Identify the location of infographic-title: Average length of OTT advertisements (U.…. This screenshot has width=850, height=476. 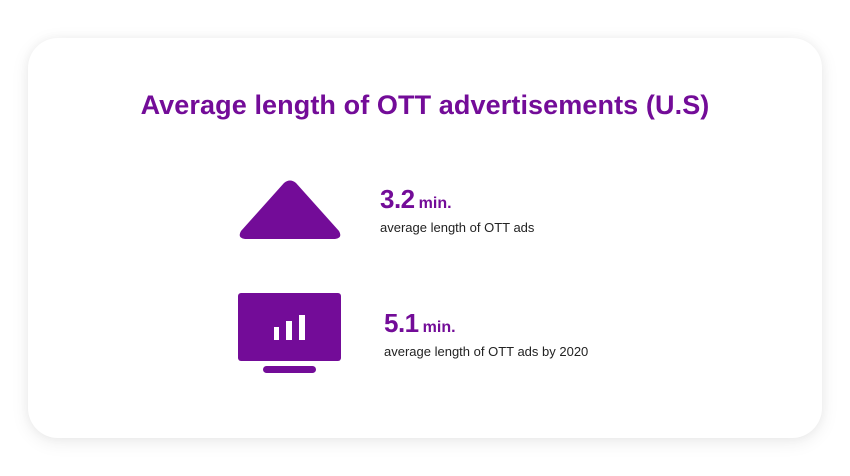
(425, 105).